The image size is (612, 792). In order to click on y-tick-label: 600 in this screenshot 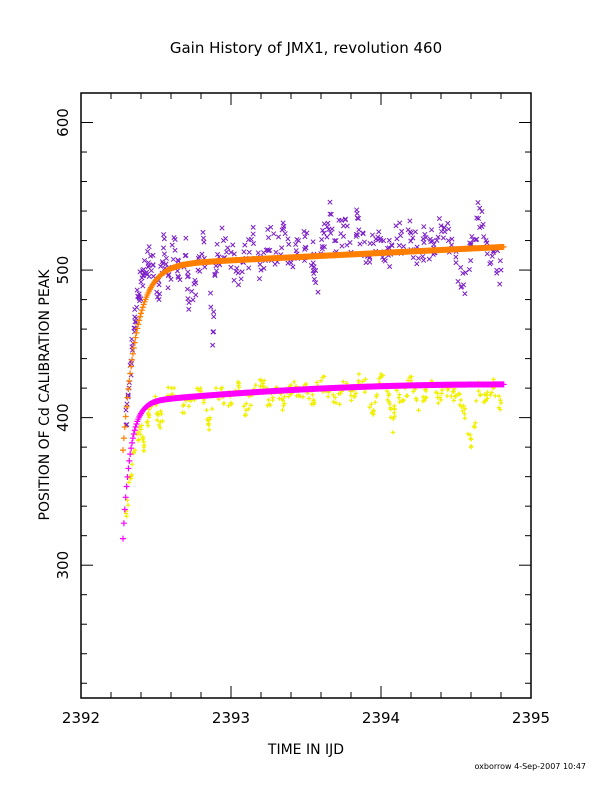, I will do `click(63, 122)`.